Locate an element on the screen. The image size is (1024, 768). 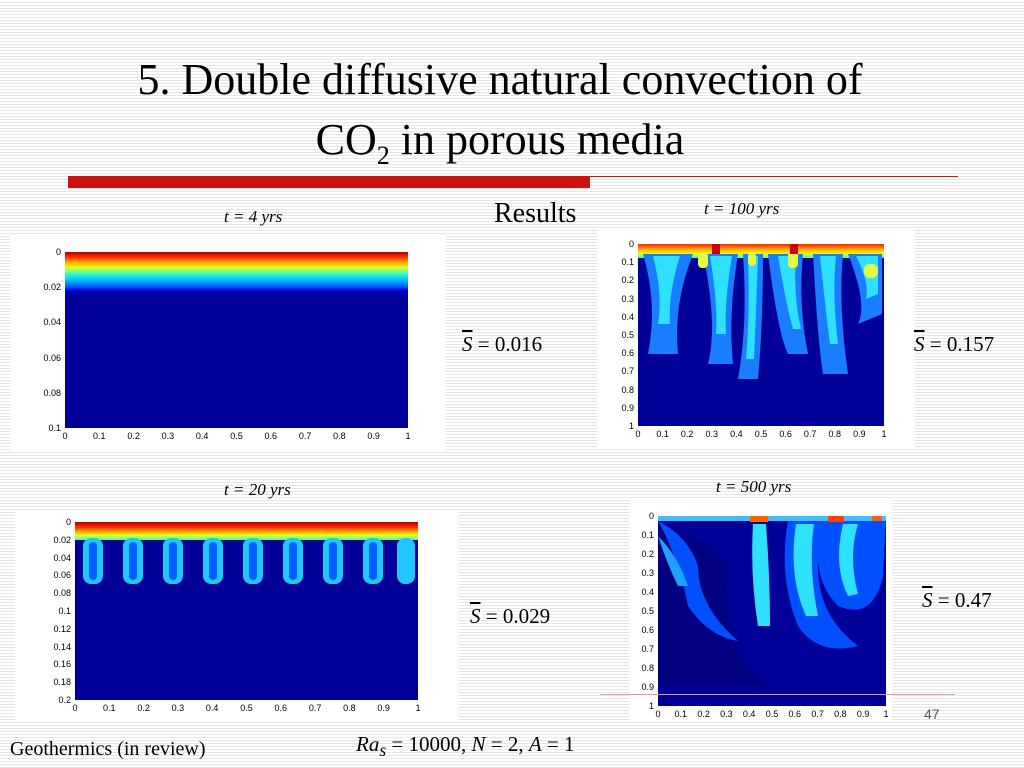
contour-plot-t20 is located at coordinates (246, 611).